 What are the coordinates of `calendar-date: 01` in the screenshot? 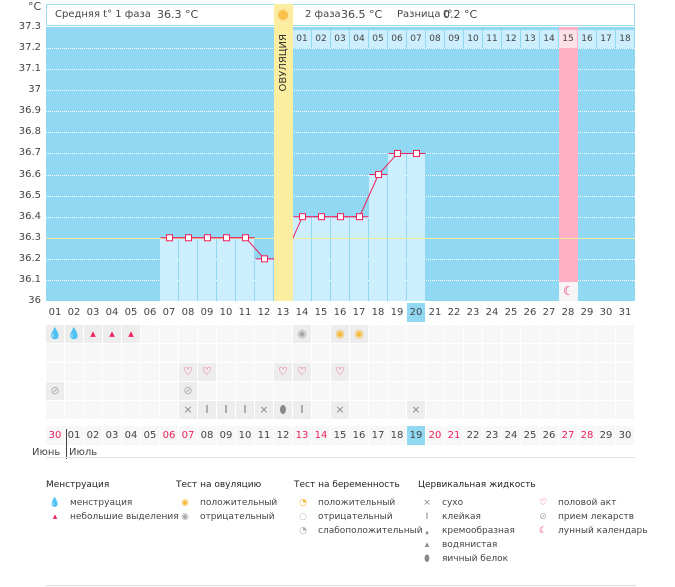 It's located at (74, 435).